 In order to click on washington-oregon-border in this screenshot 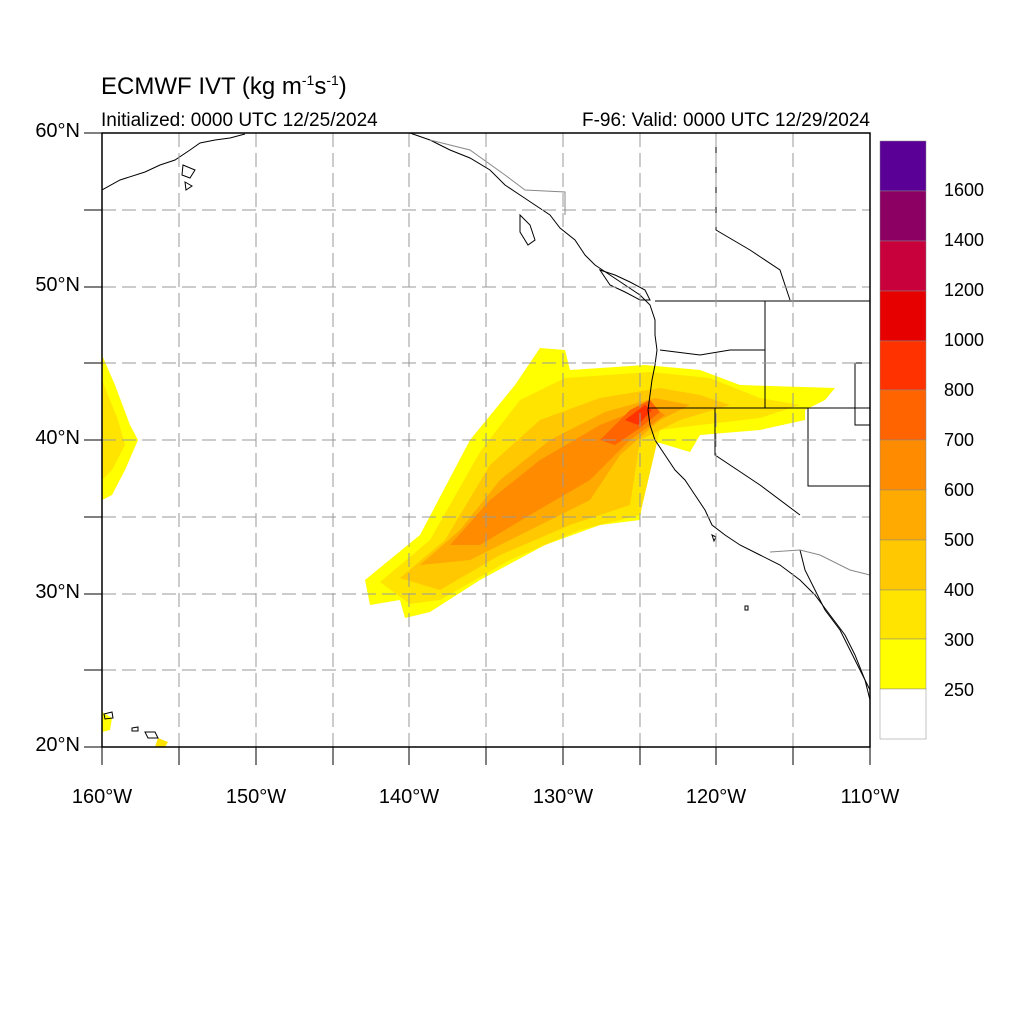, I will do `click(712, 352)`.